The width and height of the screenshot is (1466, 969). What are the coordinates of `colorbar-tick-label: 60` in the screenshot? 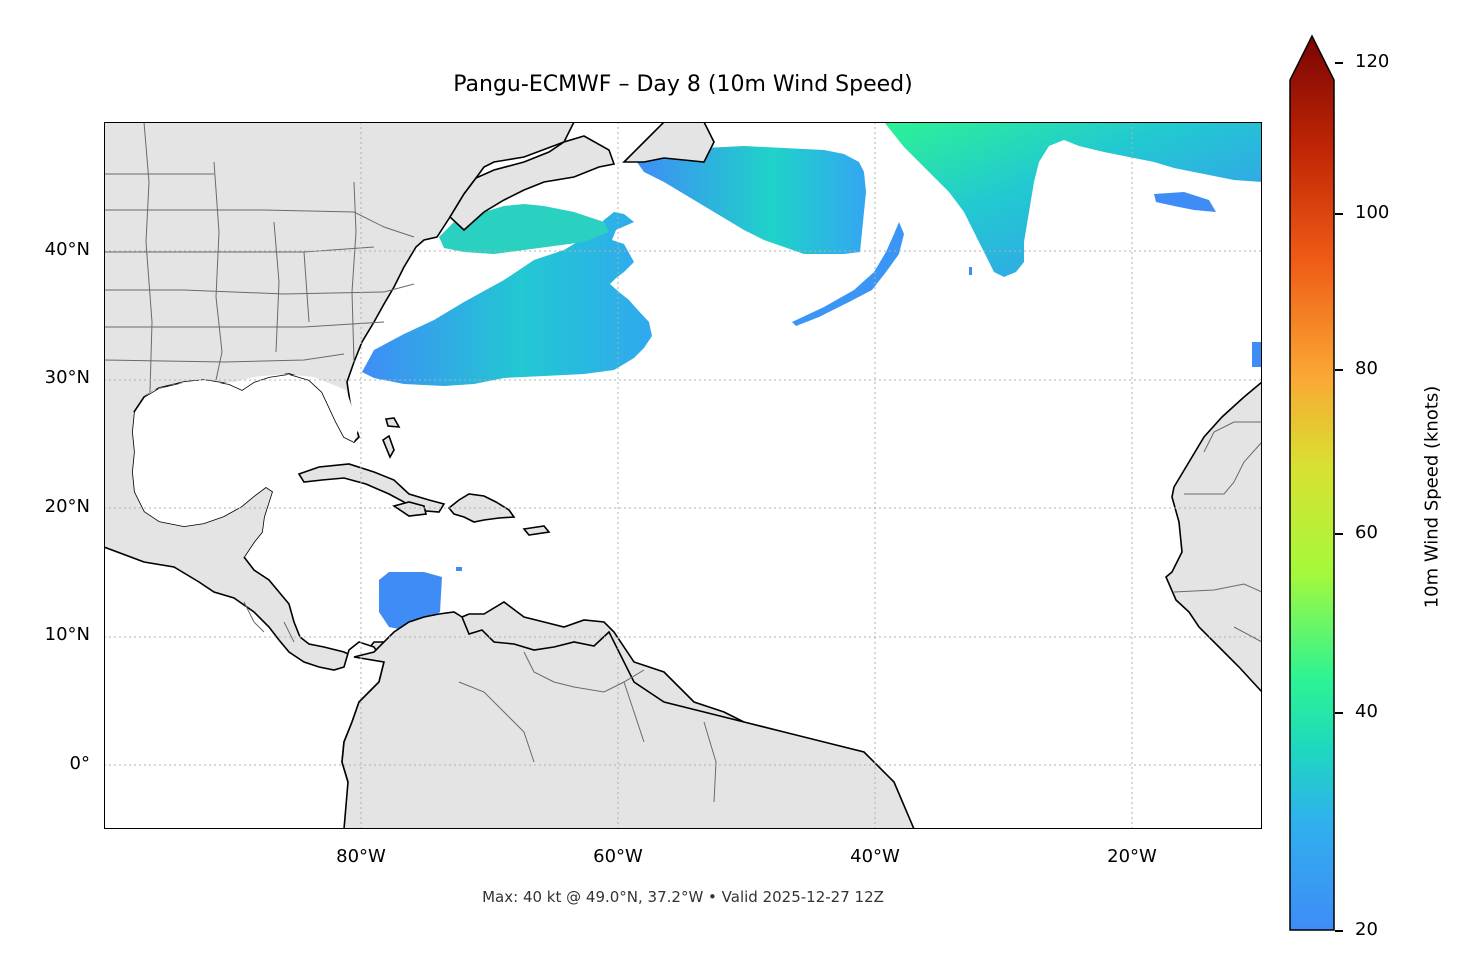 It's located at (1366, 532).